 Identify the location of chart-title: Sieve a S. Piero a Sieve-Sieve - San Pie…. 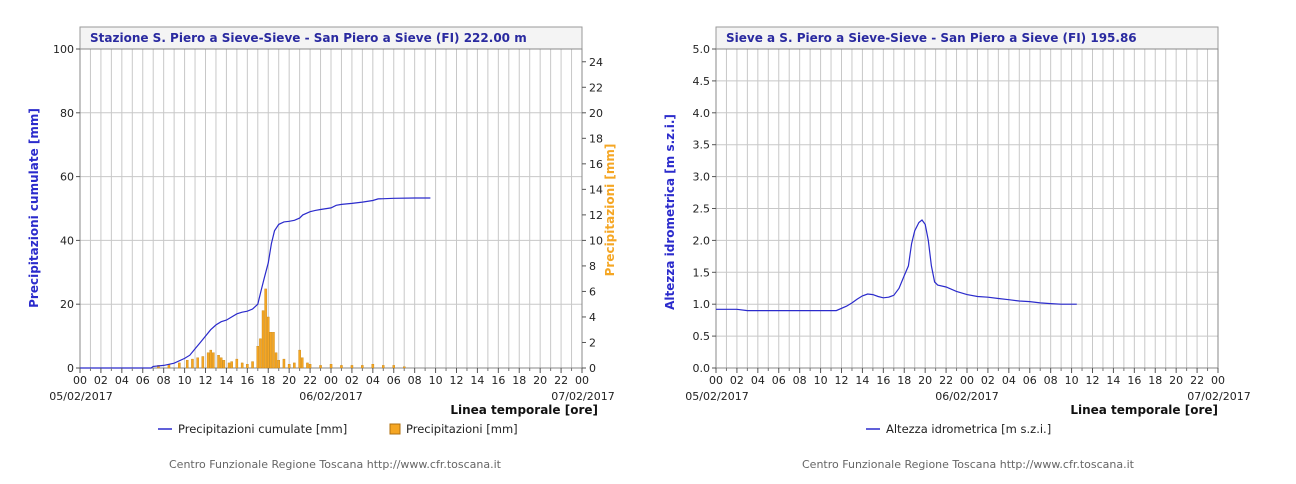
(931, 38).